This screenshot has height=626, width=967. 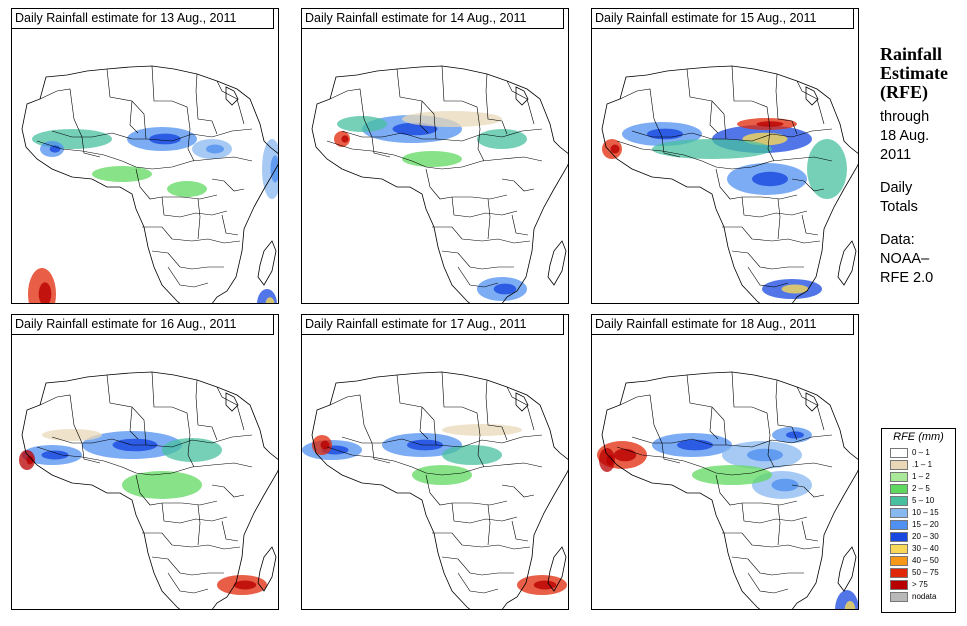 I want to click on legend-label: 20 – 30, so click(x=925, y=536).